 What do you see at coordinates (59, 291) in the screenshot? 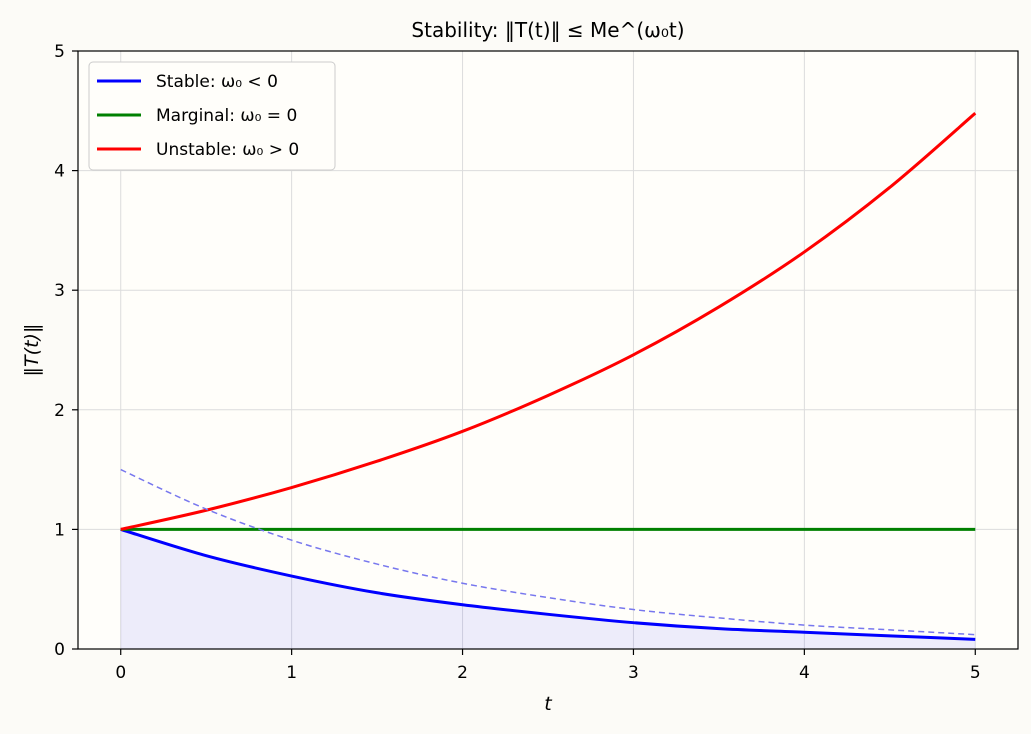
I see `y-tick-label: 3` at bounding box center [59, 291].